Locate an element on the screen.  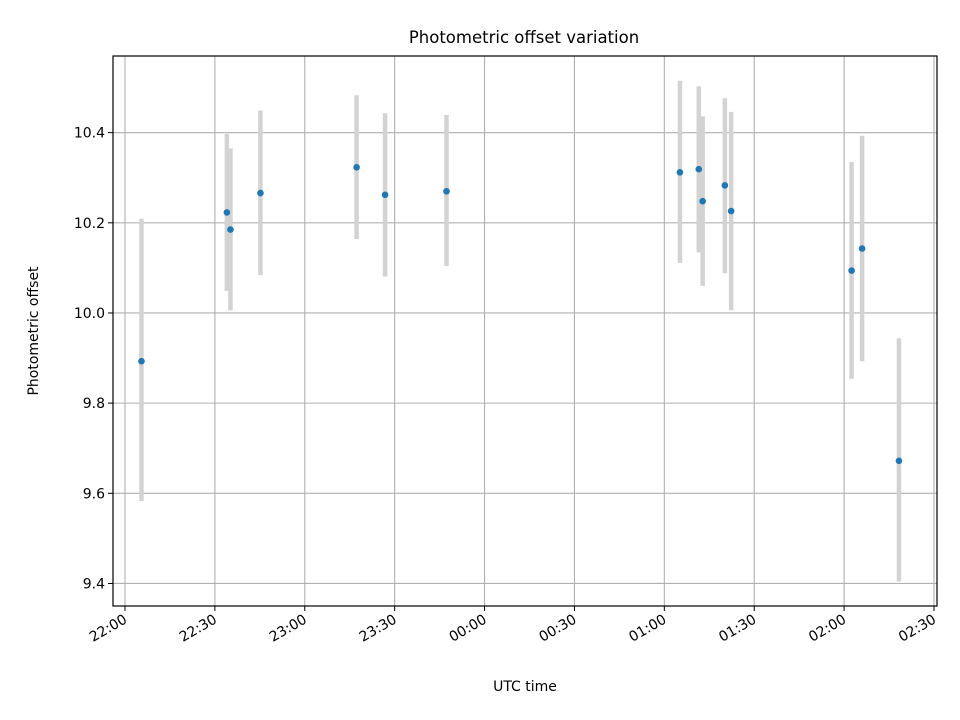
y-tick-label: 10.4 is located at coordinates (89, 134).